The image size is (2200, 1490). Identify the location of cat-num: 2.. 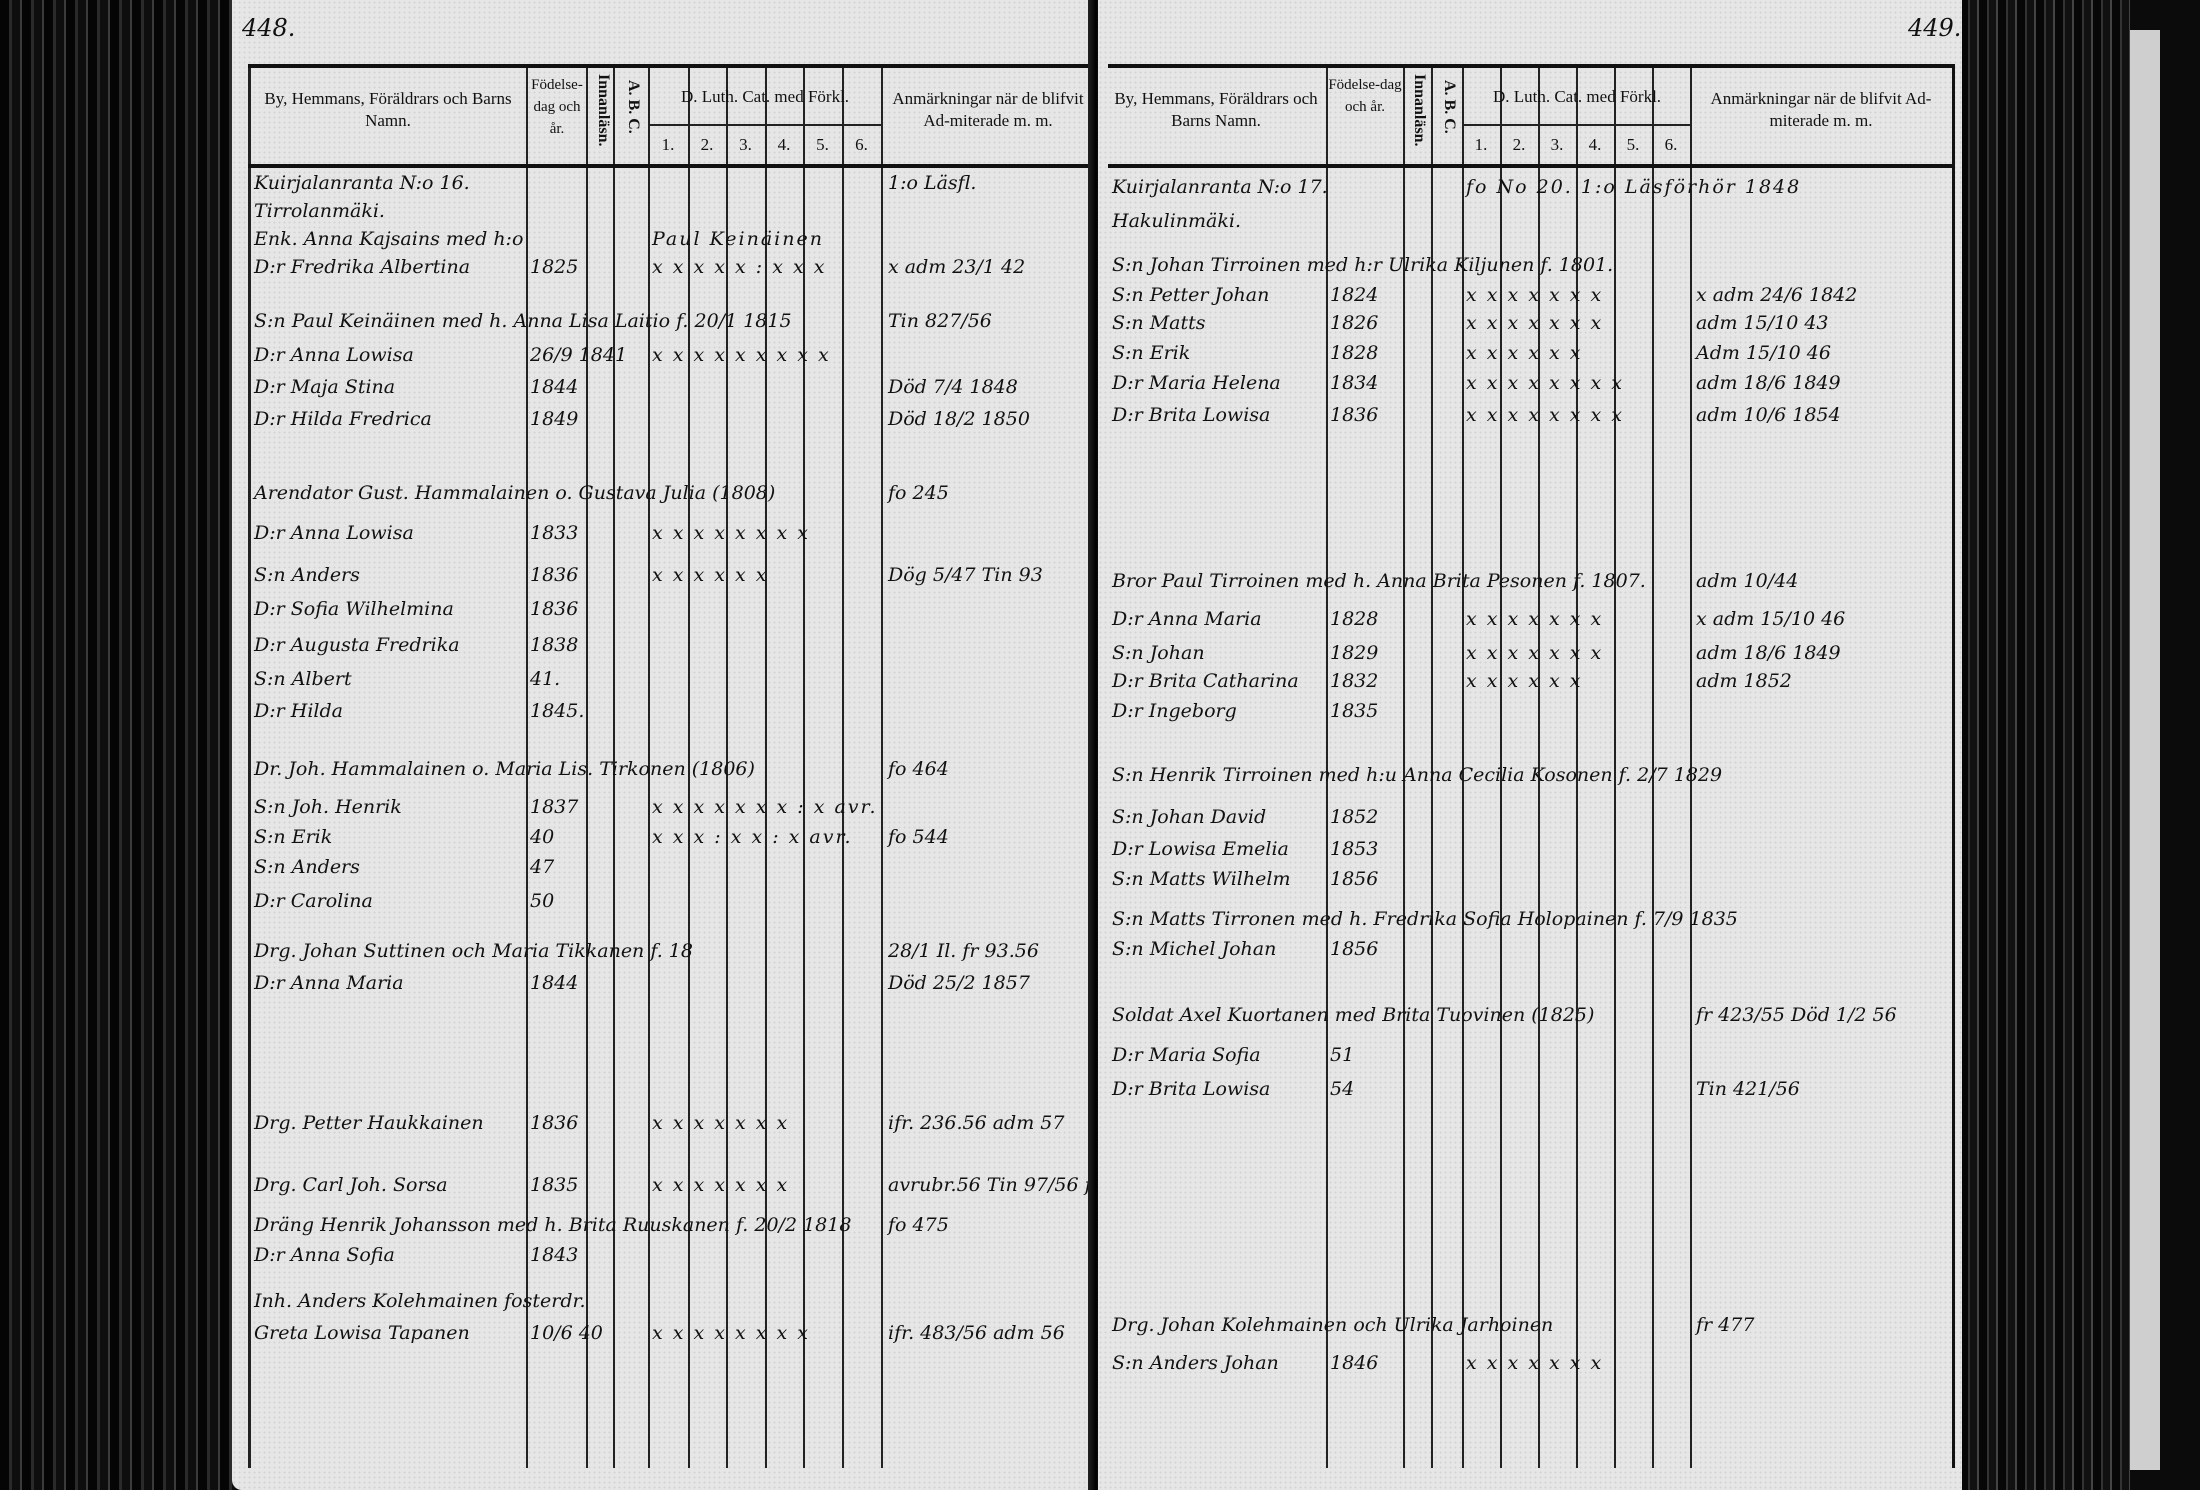
(1519, 144).